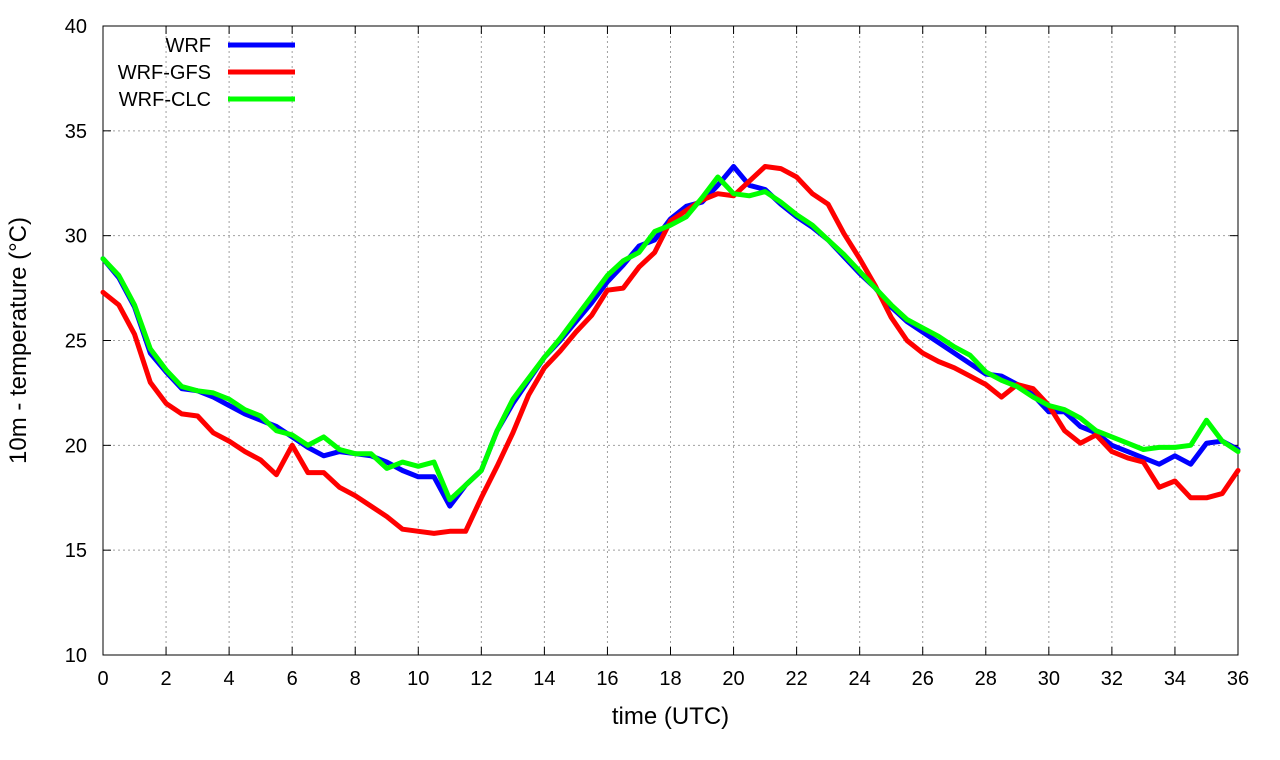 This screenshot has width=1280, height=760. What do you see at coordinates (860, 679) in the screenshot?
I see `x-tick-label: 24` at bounding box center [860, 679].